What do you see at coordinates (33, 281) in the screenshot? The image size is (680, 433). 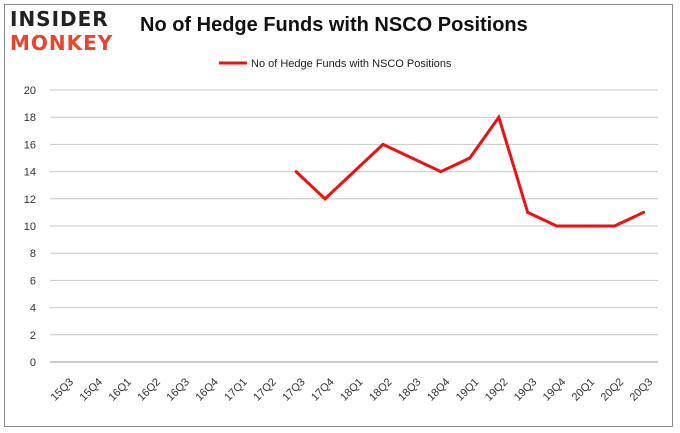 I see `y-tick-label: 6` at bounding box center [33, 281].